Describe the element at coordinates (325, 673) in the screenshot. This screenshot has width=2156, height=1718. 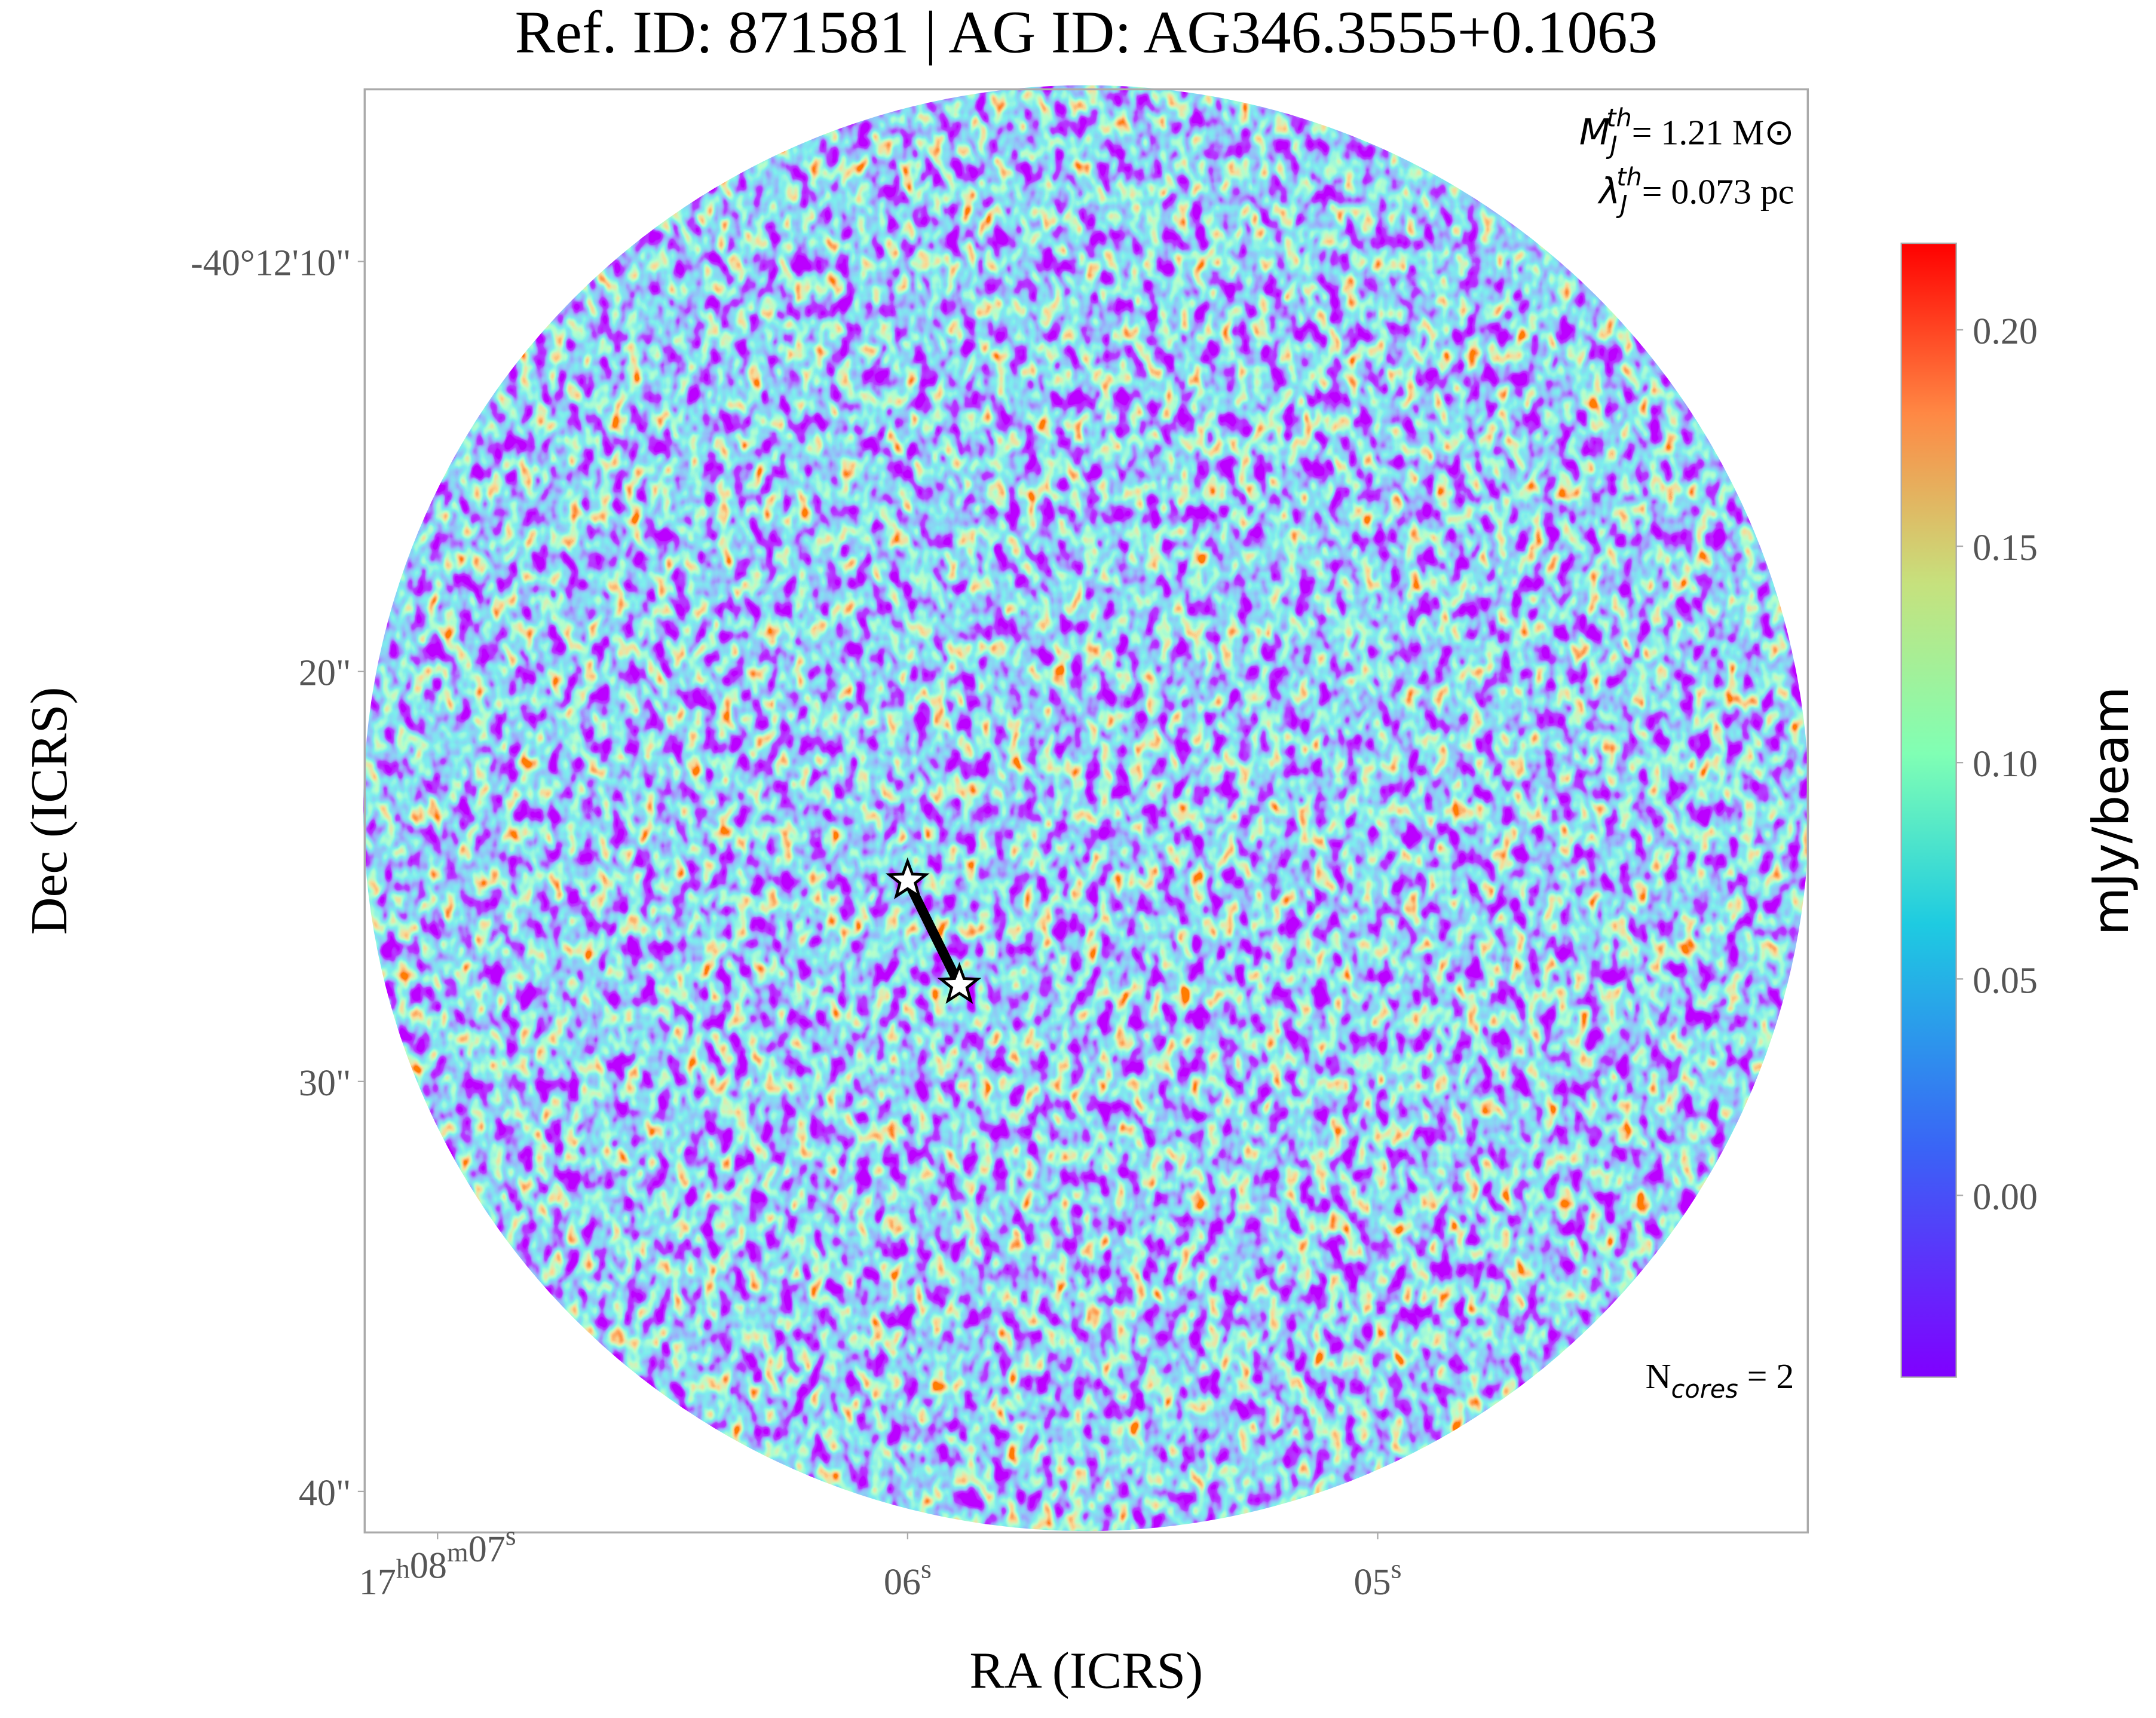
I see `y-tick-label: 20"` at that location.